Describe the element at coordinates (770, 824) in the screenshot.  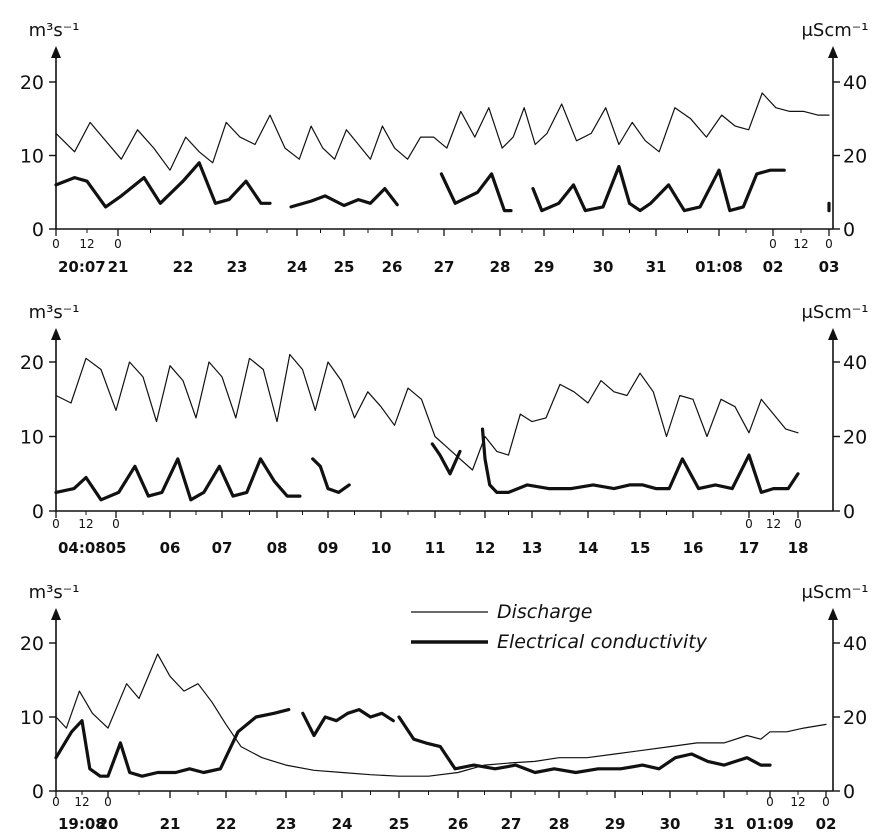
I see `panel-3-day-label: 01:09` at that location.